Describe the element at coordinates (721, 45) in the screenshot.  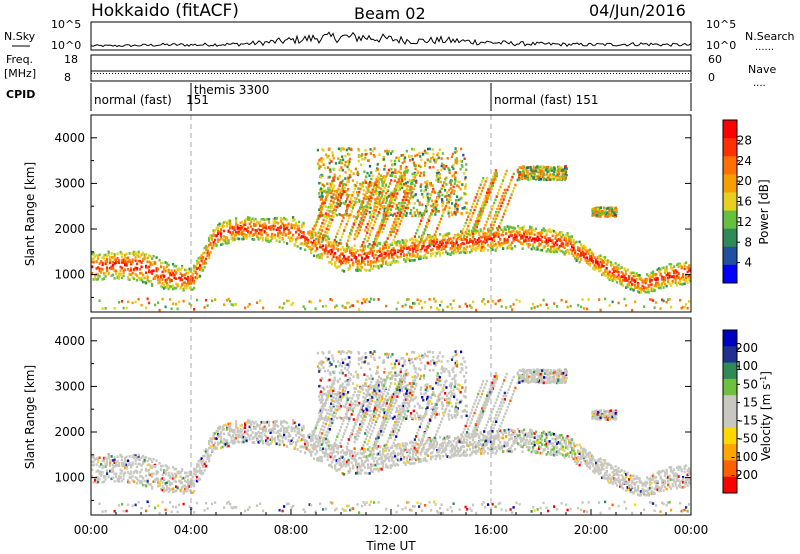
I see `nsearch-tick-bottom: 10^0` at that location.